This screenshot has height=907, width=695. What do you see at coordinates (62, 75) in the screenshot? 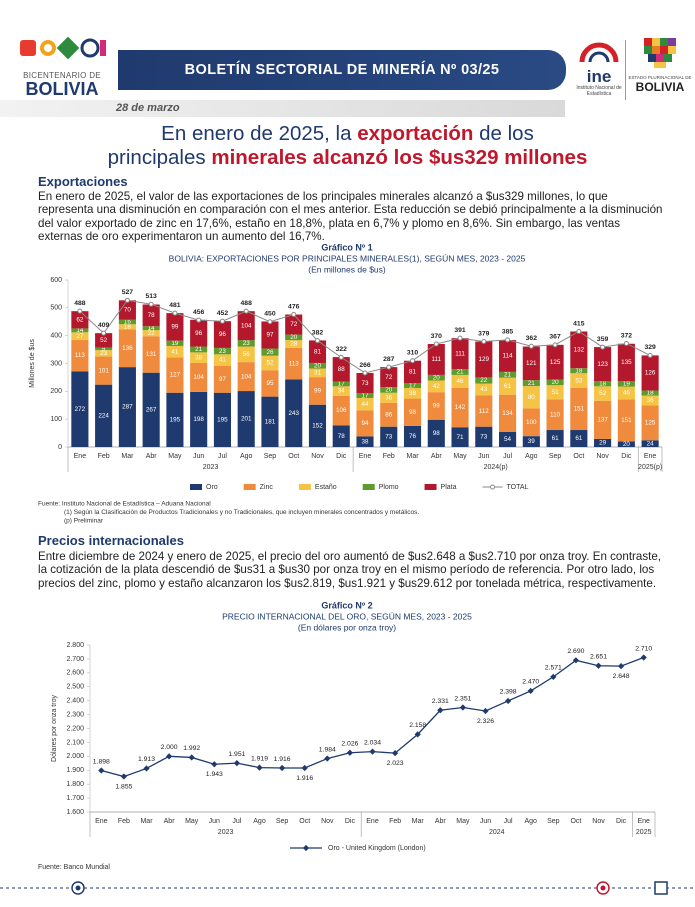
I see `logo-top-text: BICENTENARIO DE` at bounding box center [62, 75].